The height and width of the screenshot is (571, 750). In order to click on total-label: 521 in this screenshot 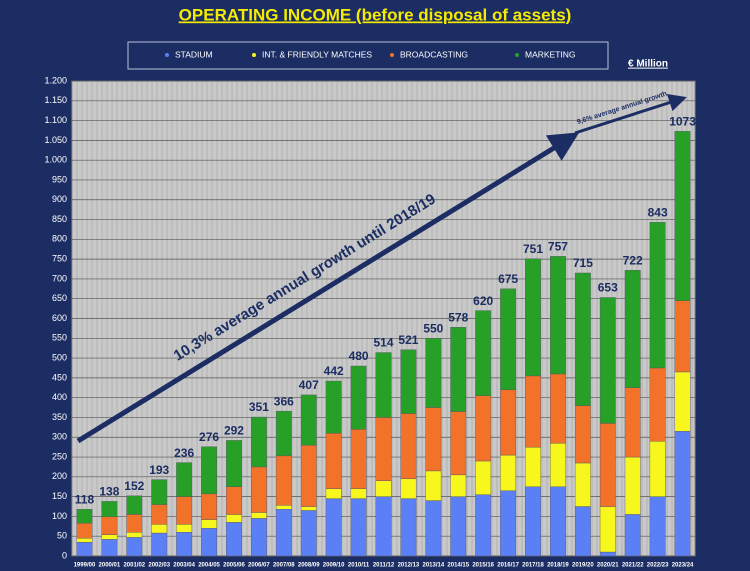, I will do `click(408, 340)`.